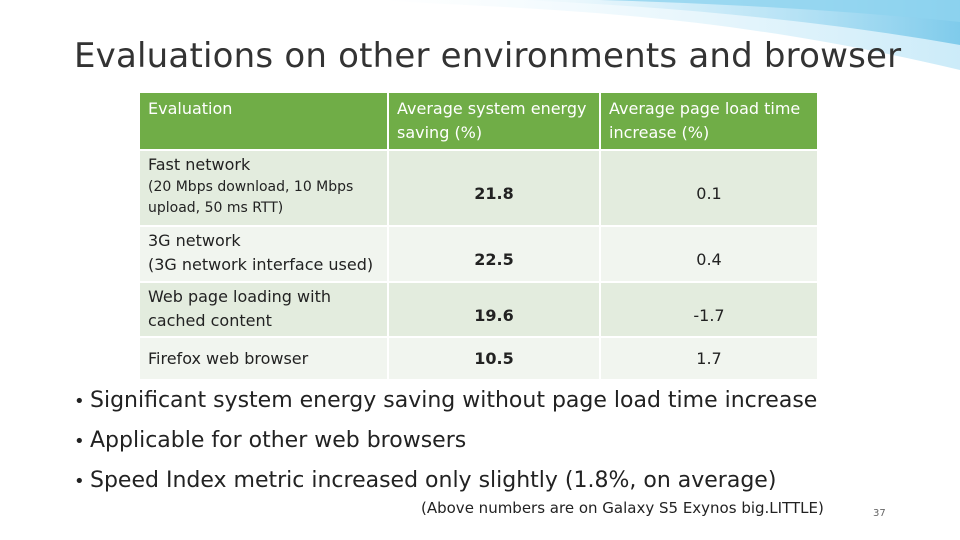 The image size is (960, 540). Describe the element at coordinates (261, 264) in the screenshot. I see `row-sublabel: (3G network interface used)` at that location.